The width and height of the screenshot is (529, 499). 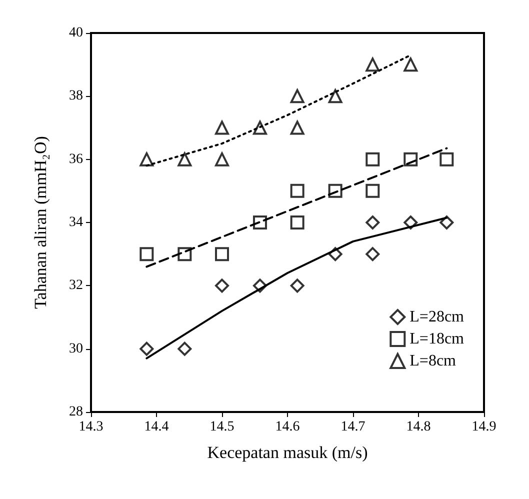 I want to click on y-tick-label: 38, so click(x=76, y=96).